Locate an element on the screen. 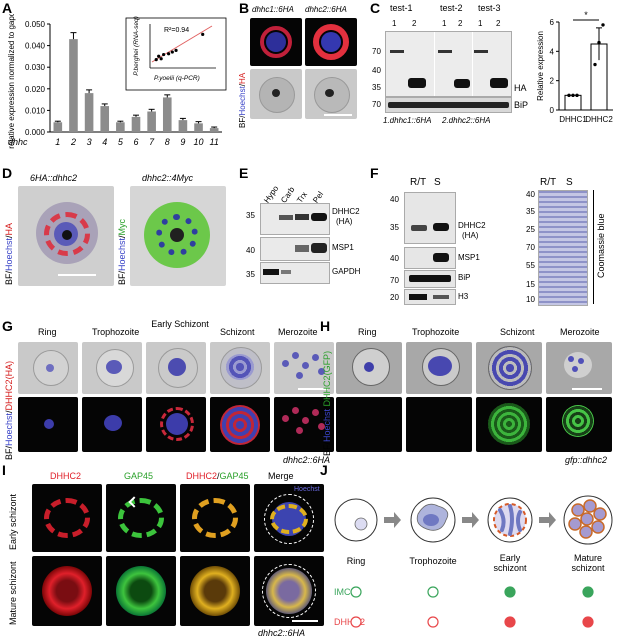 The height and width of the screenshot is (638, 617). panel-g-image-merozoite-fluor is located at coordinates (304, 424).